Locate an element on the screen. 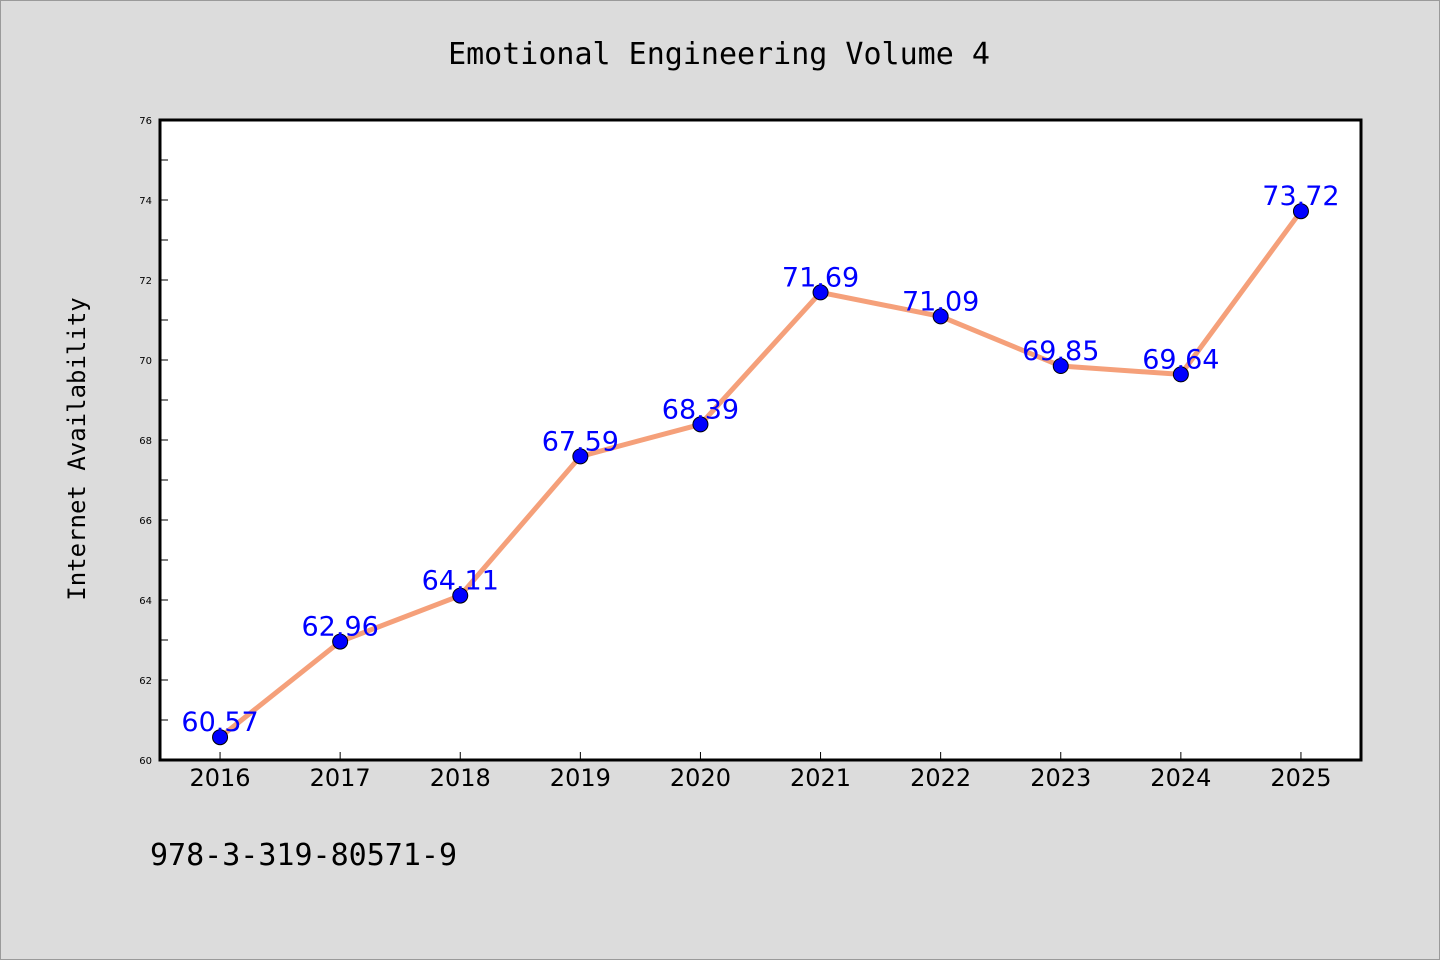  isbn-annotation: 978-3-319-80571-9 is located at coordinates (303, 855).